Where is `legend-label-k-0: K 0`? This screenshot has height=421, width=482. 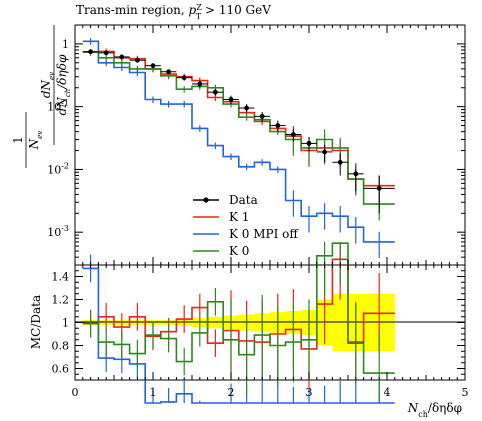
legend-label-k-0: K 0 is located at coordinates (239, 251).